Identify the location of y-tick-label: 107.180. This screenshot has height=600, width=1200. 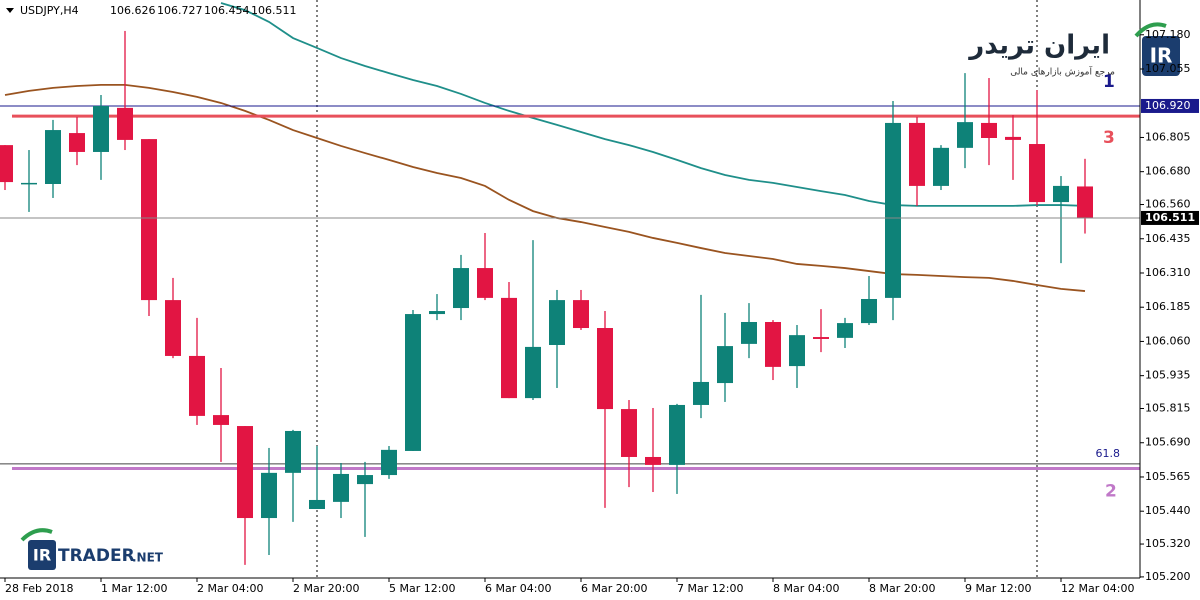
(1168, 34).